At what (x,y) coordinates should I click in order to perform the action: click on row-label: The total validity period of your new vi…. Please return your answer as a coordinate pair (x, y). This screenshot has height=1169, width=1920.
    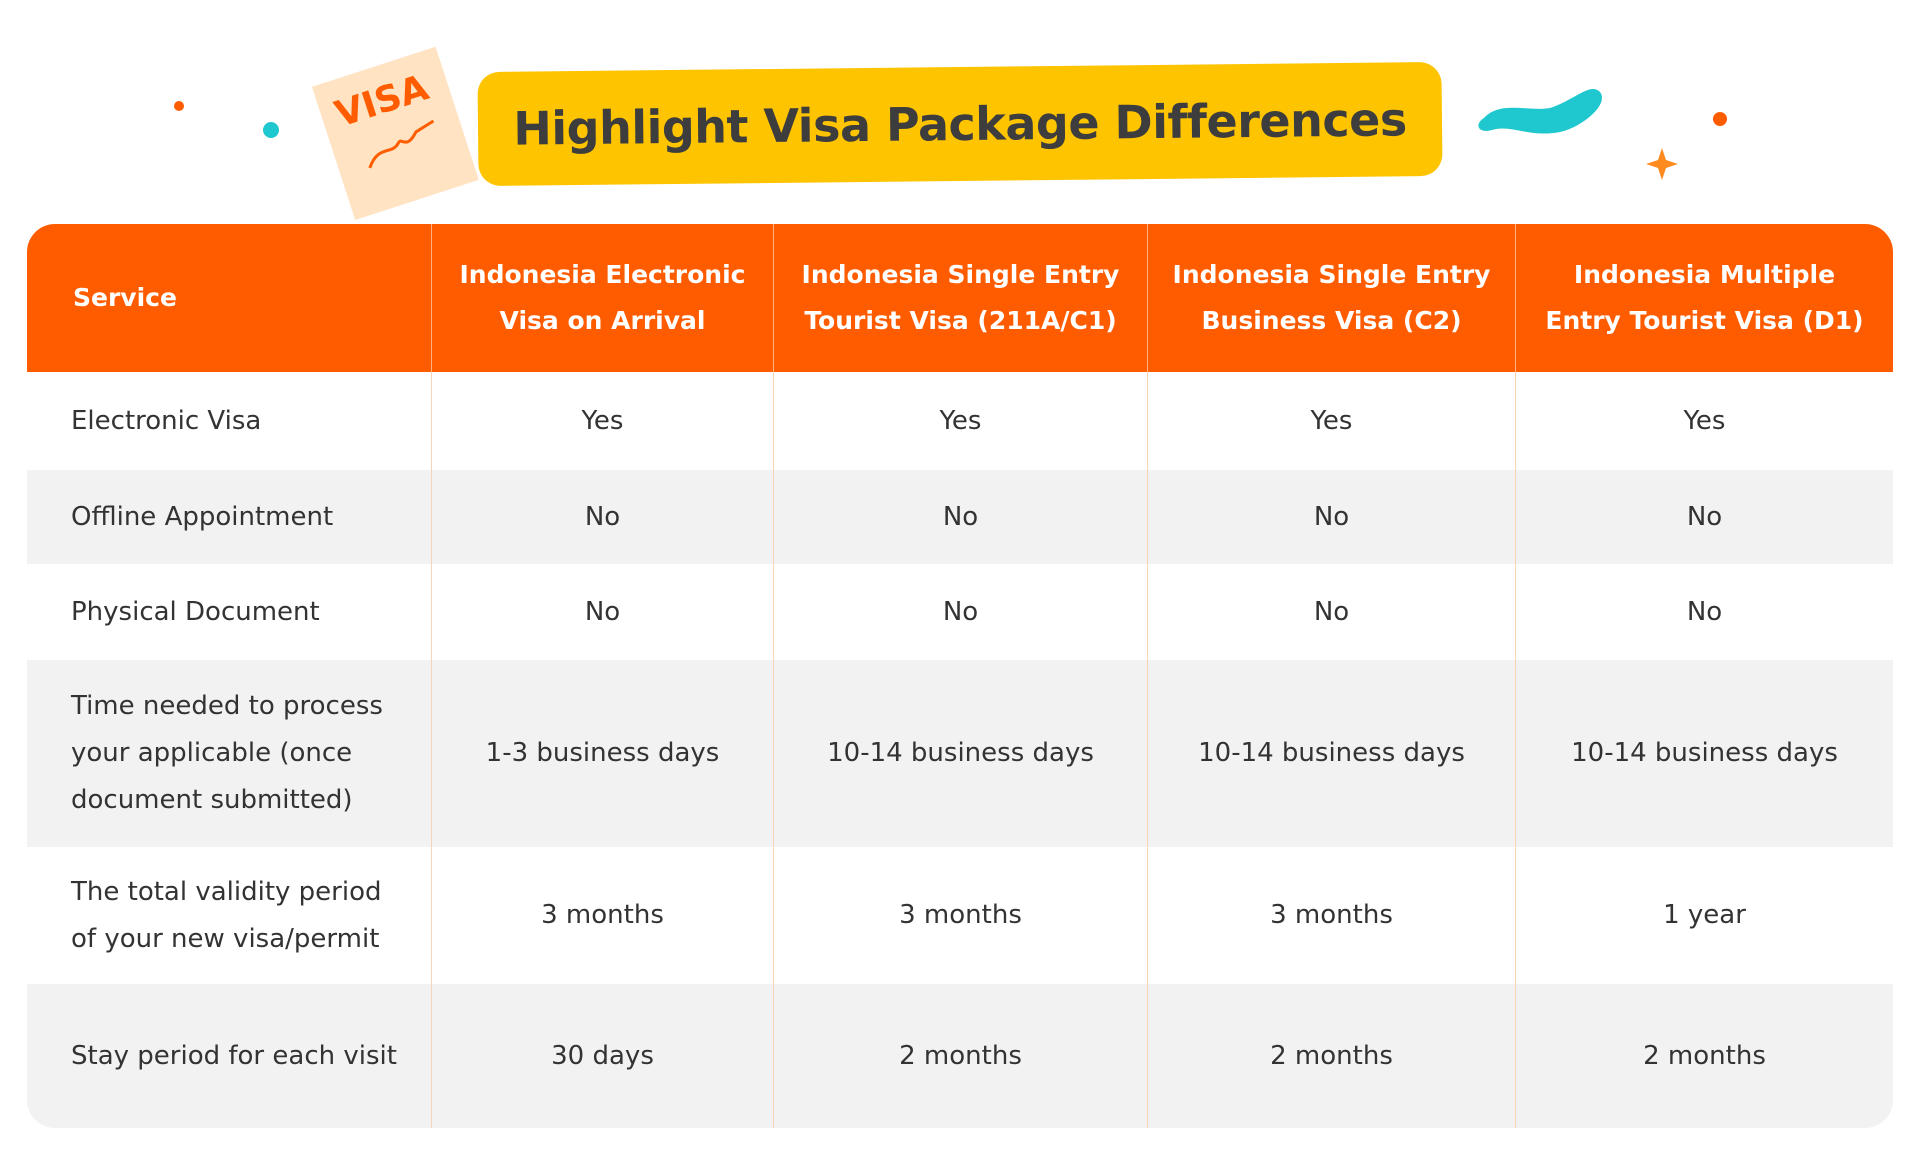
    Looking at the image, I should click on (226, 915).